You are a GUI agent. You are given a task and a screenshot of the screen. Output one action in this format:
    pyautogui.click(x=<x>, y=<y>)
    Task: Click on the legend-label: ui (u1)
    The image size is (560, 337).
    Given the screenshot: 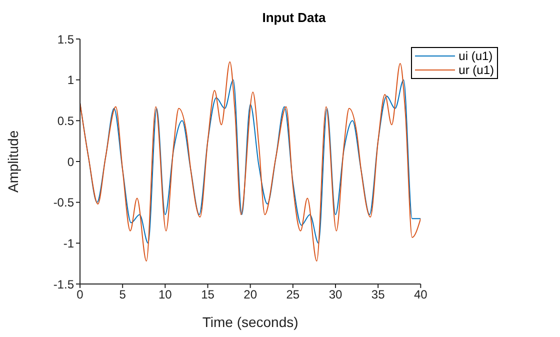 What is the action you would take?
    pyautogui.click(x=475, y=55)
    